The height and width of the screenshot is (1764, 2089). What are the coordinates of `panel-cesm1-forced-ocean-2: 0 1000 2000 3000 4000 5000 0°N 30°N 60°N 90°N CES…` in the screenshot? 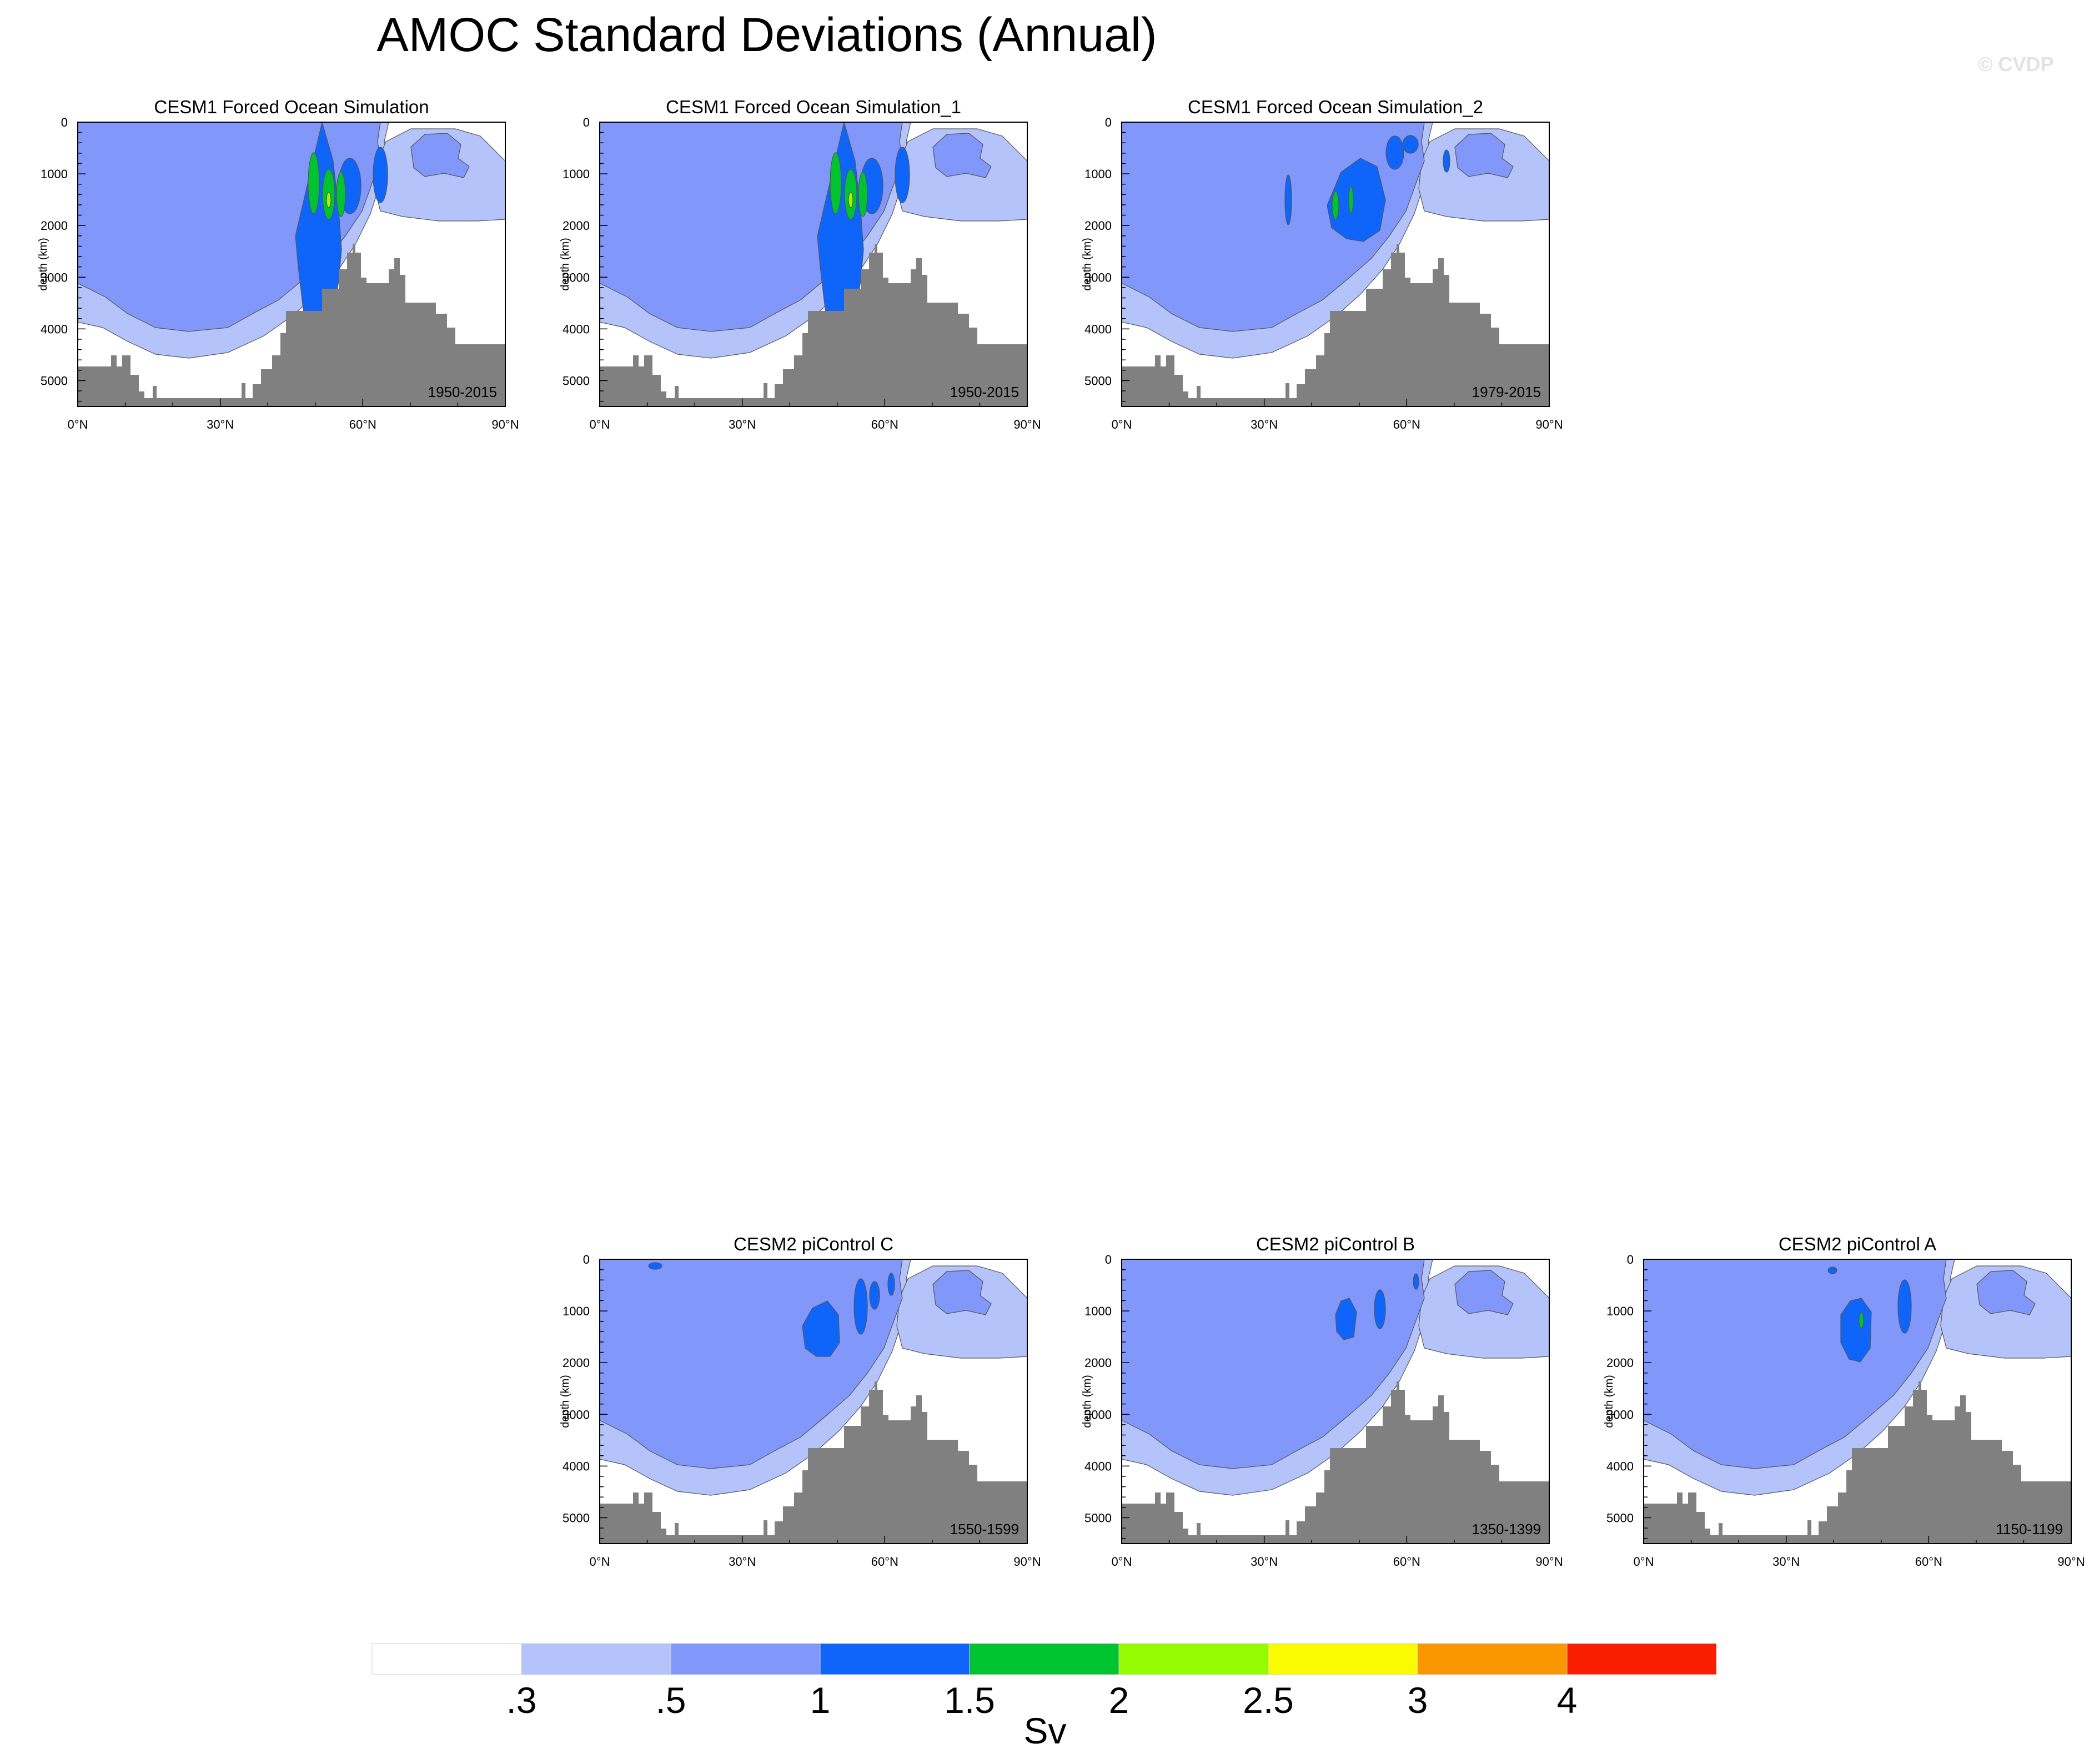 It's located at (1322, 264).